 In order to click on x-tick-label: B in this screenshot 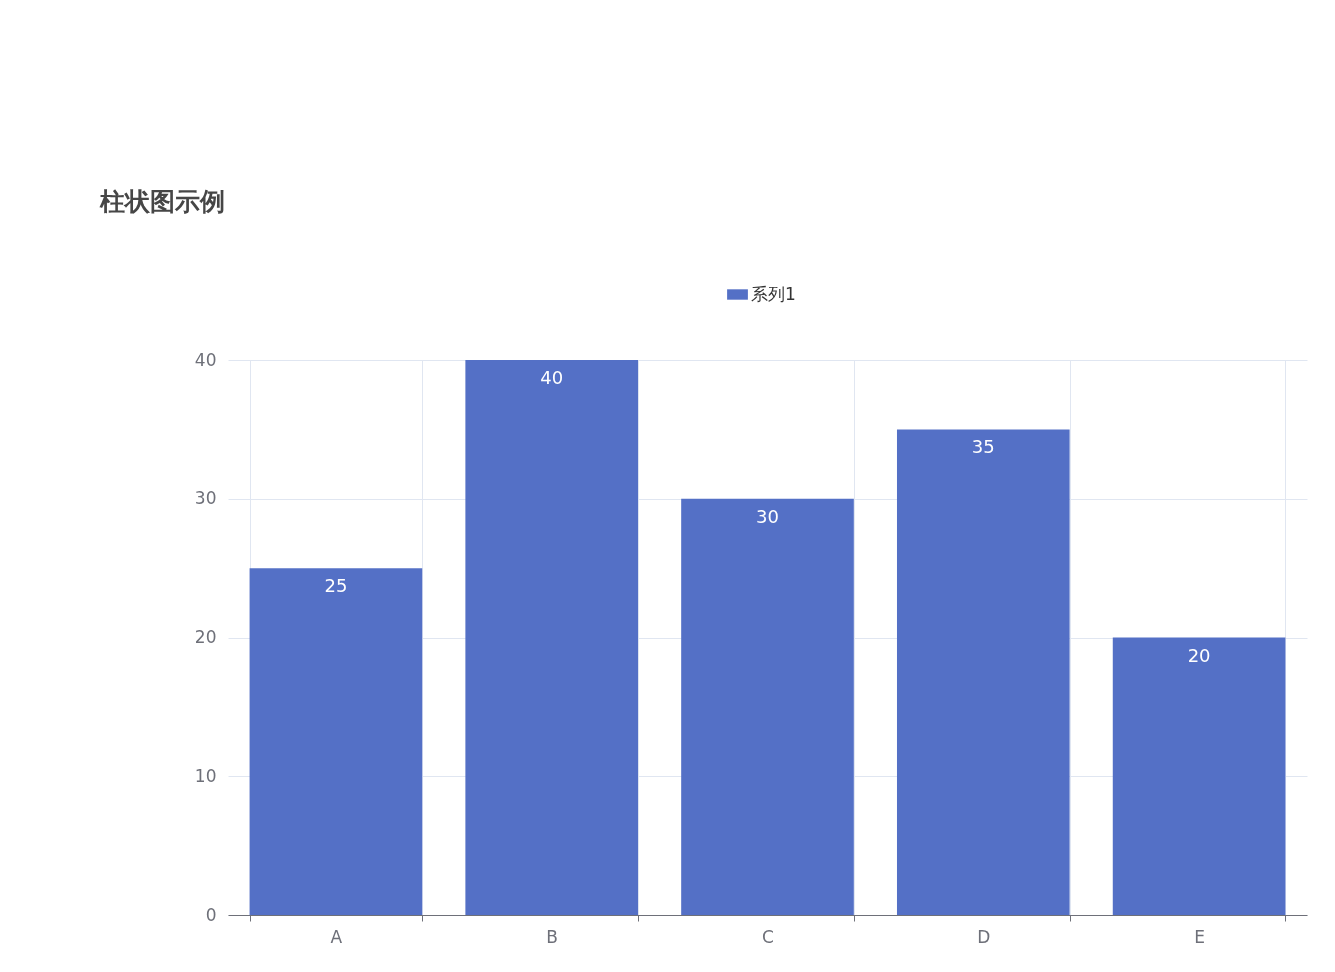, I will do `click(552, 936)`.